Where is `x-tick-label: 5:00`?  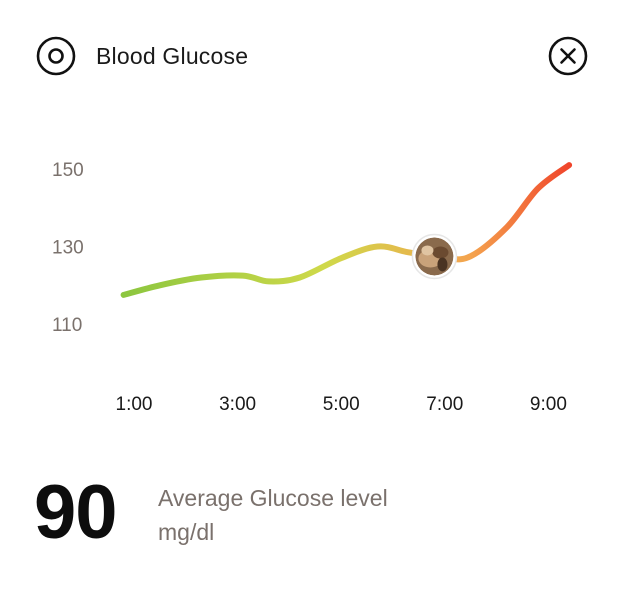 x-tick-label: 5:00 is located at coordinates (341, 404).